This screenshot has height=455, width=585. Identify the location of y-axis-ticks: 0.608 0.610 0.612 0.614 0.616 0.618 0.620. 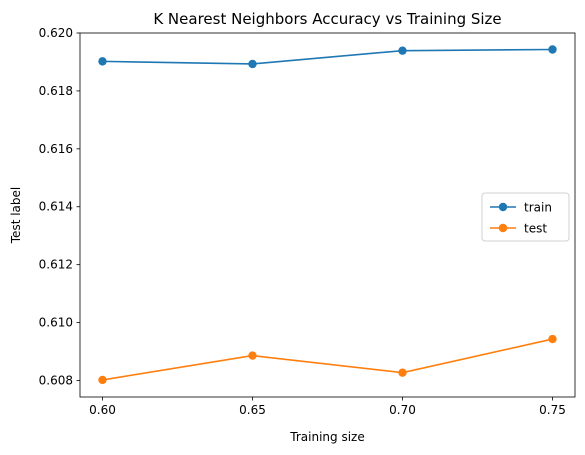
(59, 206).